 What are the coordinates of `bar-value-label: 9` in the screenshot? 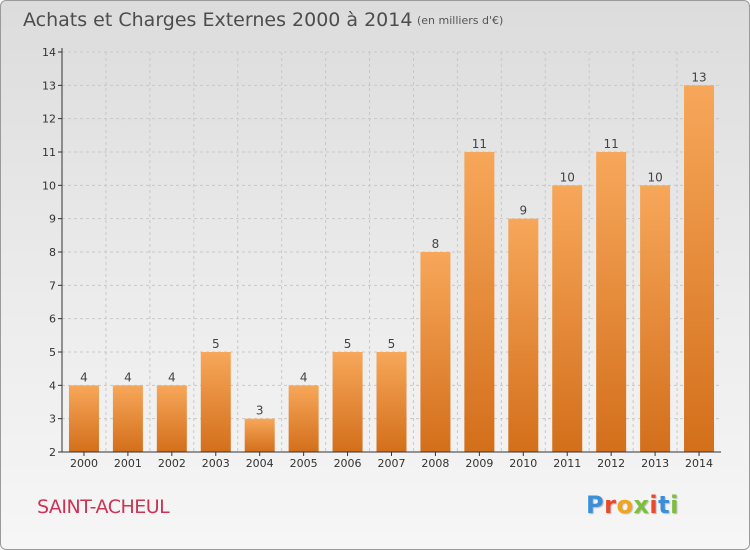 It's located at (523, 211).